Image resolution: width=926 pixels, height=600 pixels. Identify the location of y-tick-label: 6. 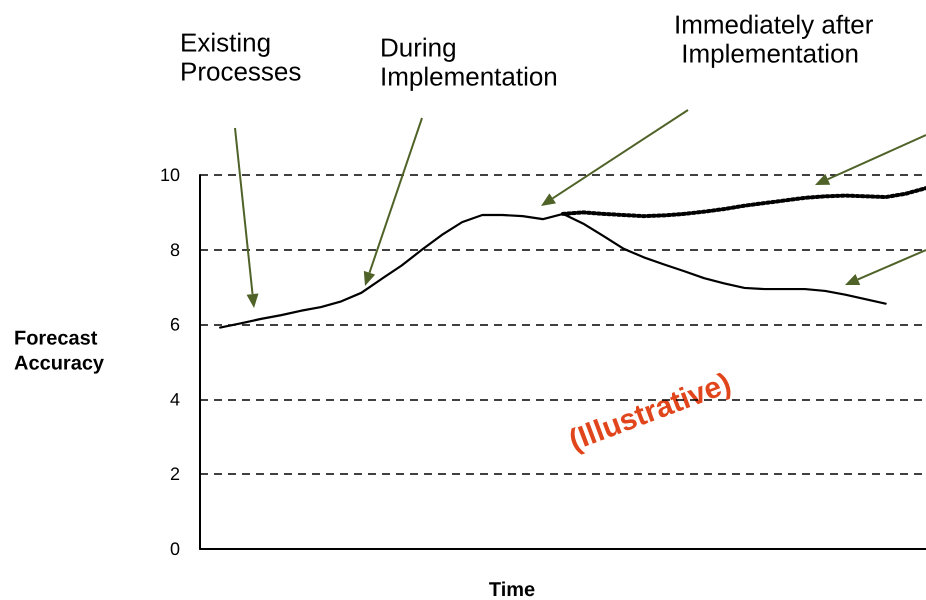
(175, 324).